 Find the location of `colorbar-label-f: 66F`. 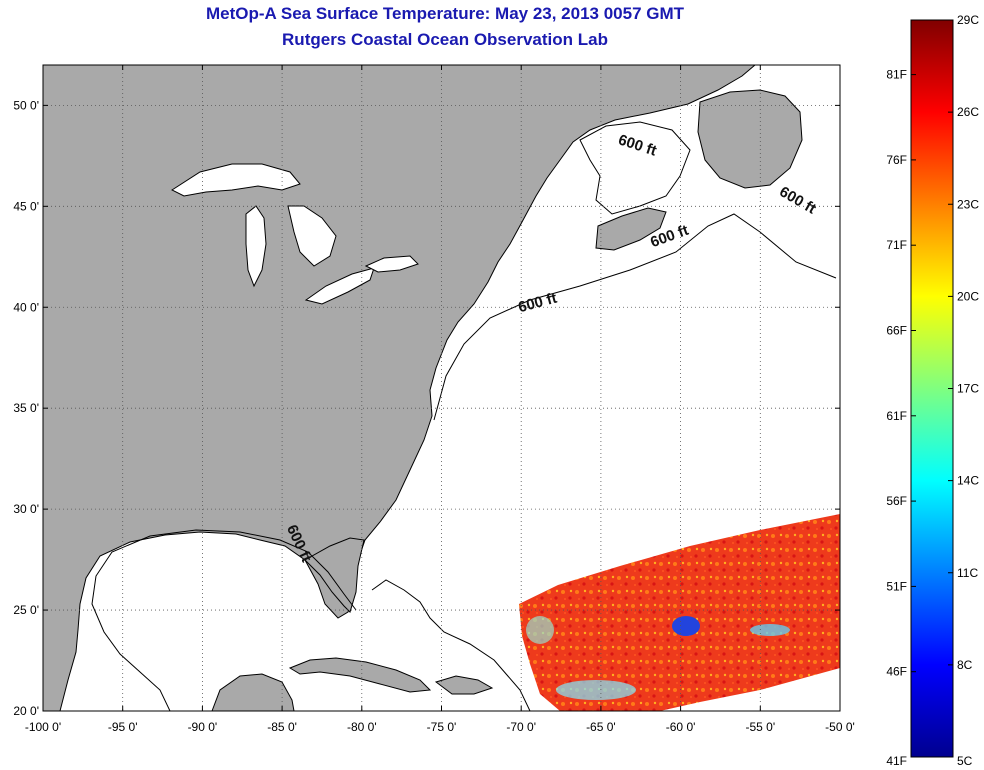

colorbar-label-f: 66F is located at coordinates (896, 330).